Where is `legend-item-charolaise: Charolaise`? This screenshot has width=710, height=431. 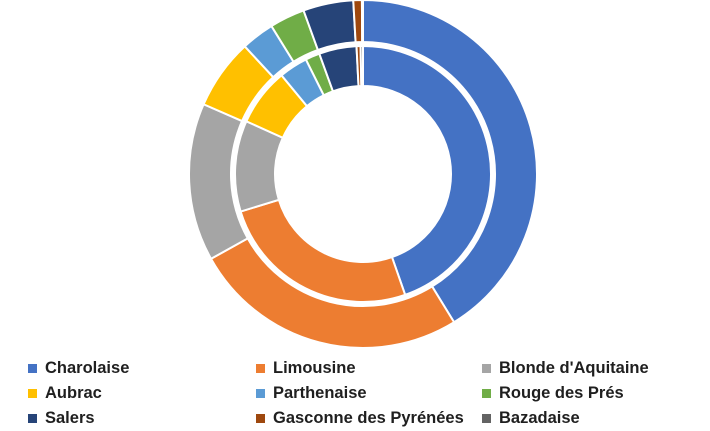
legend-item-charolaise: Charolaise is located at coordinates (142, 368).